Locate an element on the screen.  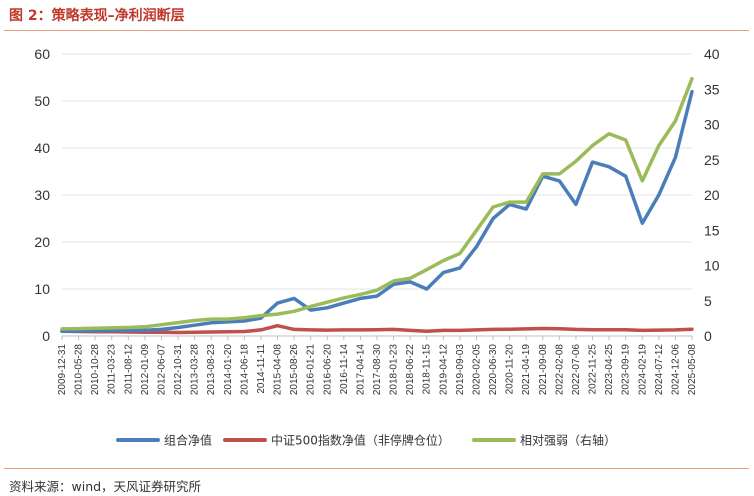
x-tick-label: 2013-08-23 is located at coordinates (211, 370).